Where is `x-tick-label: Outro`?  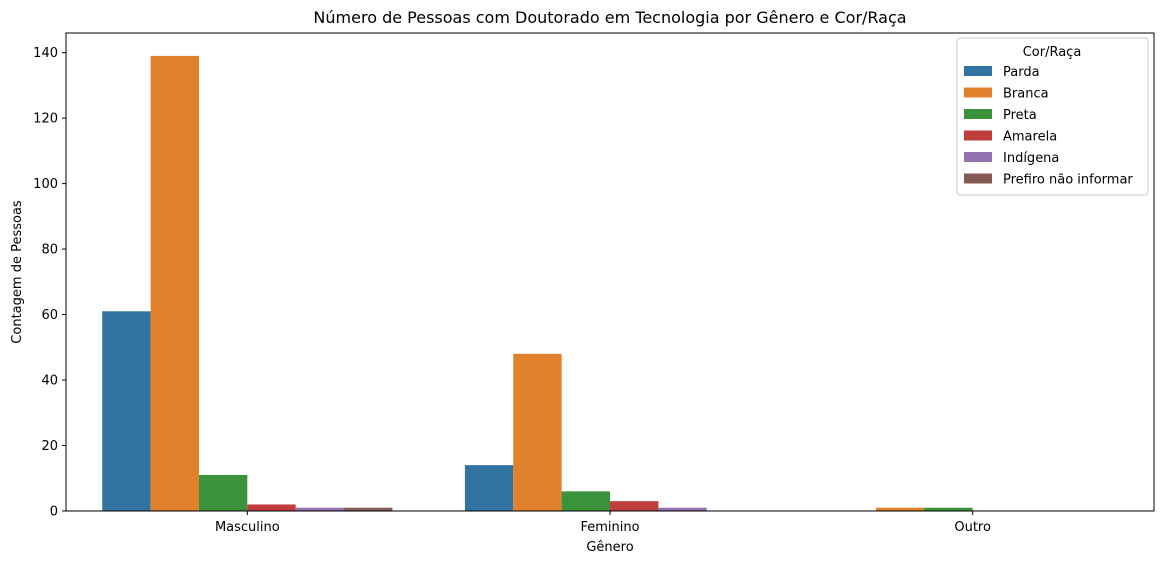
x-tick-label: Outro is located at coordinates (972, 527).